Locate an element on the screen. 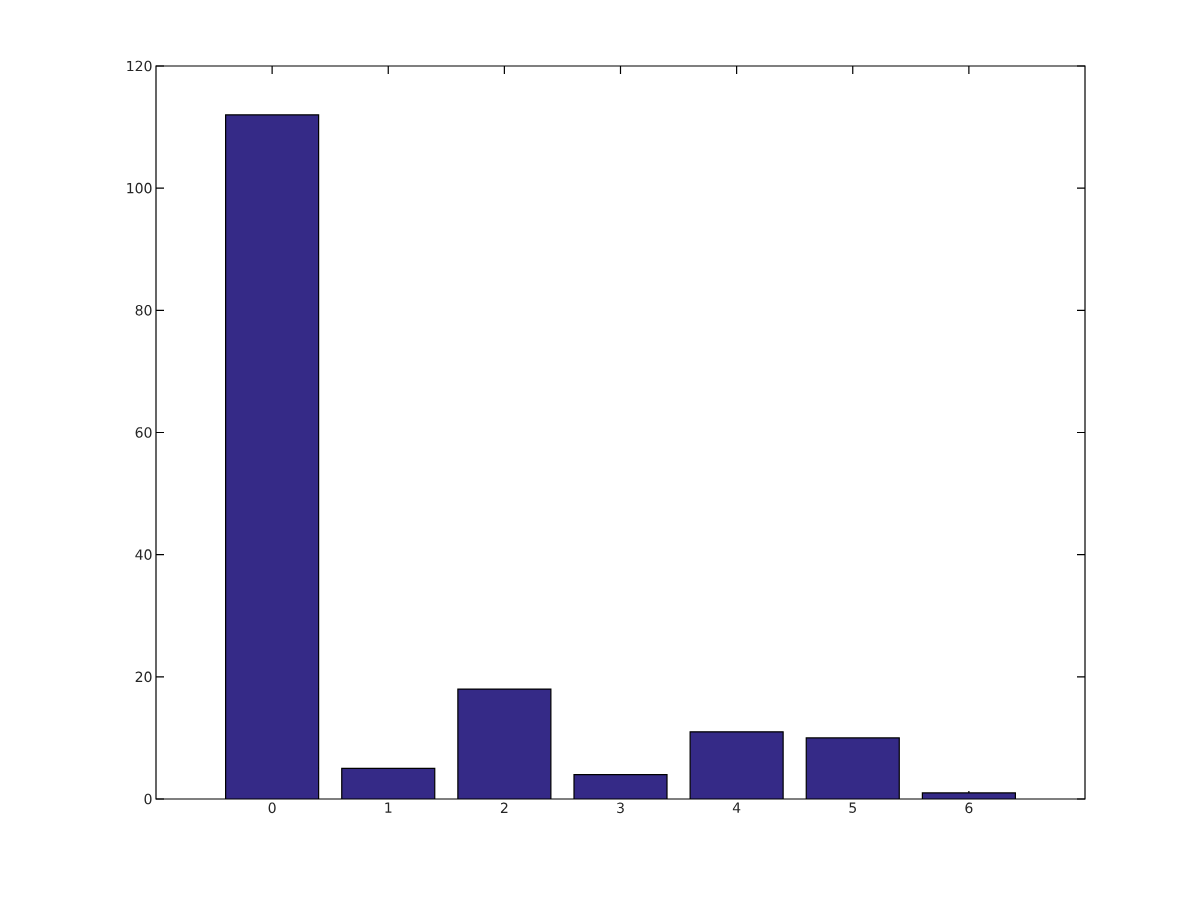 Image resolution: width=1200 pixels, height=900 pixels. x-tick-label: 2 is located at coordinates (504, 807).